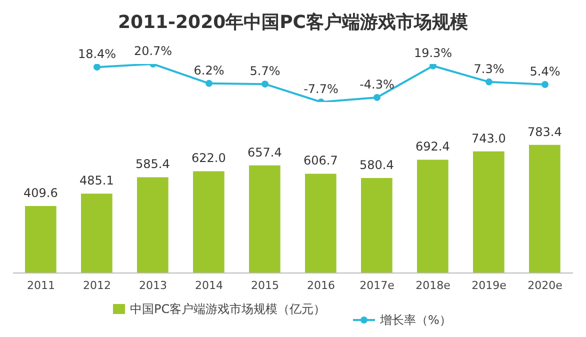 The image size is (586, 337). What do you see at coordinates (209, 285) in the screenshot?
I see `x-tick-label: 2014` at bounding box center [209, 285].